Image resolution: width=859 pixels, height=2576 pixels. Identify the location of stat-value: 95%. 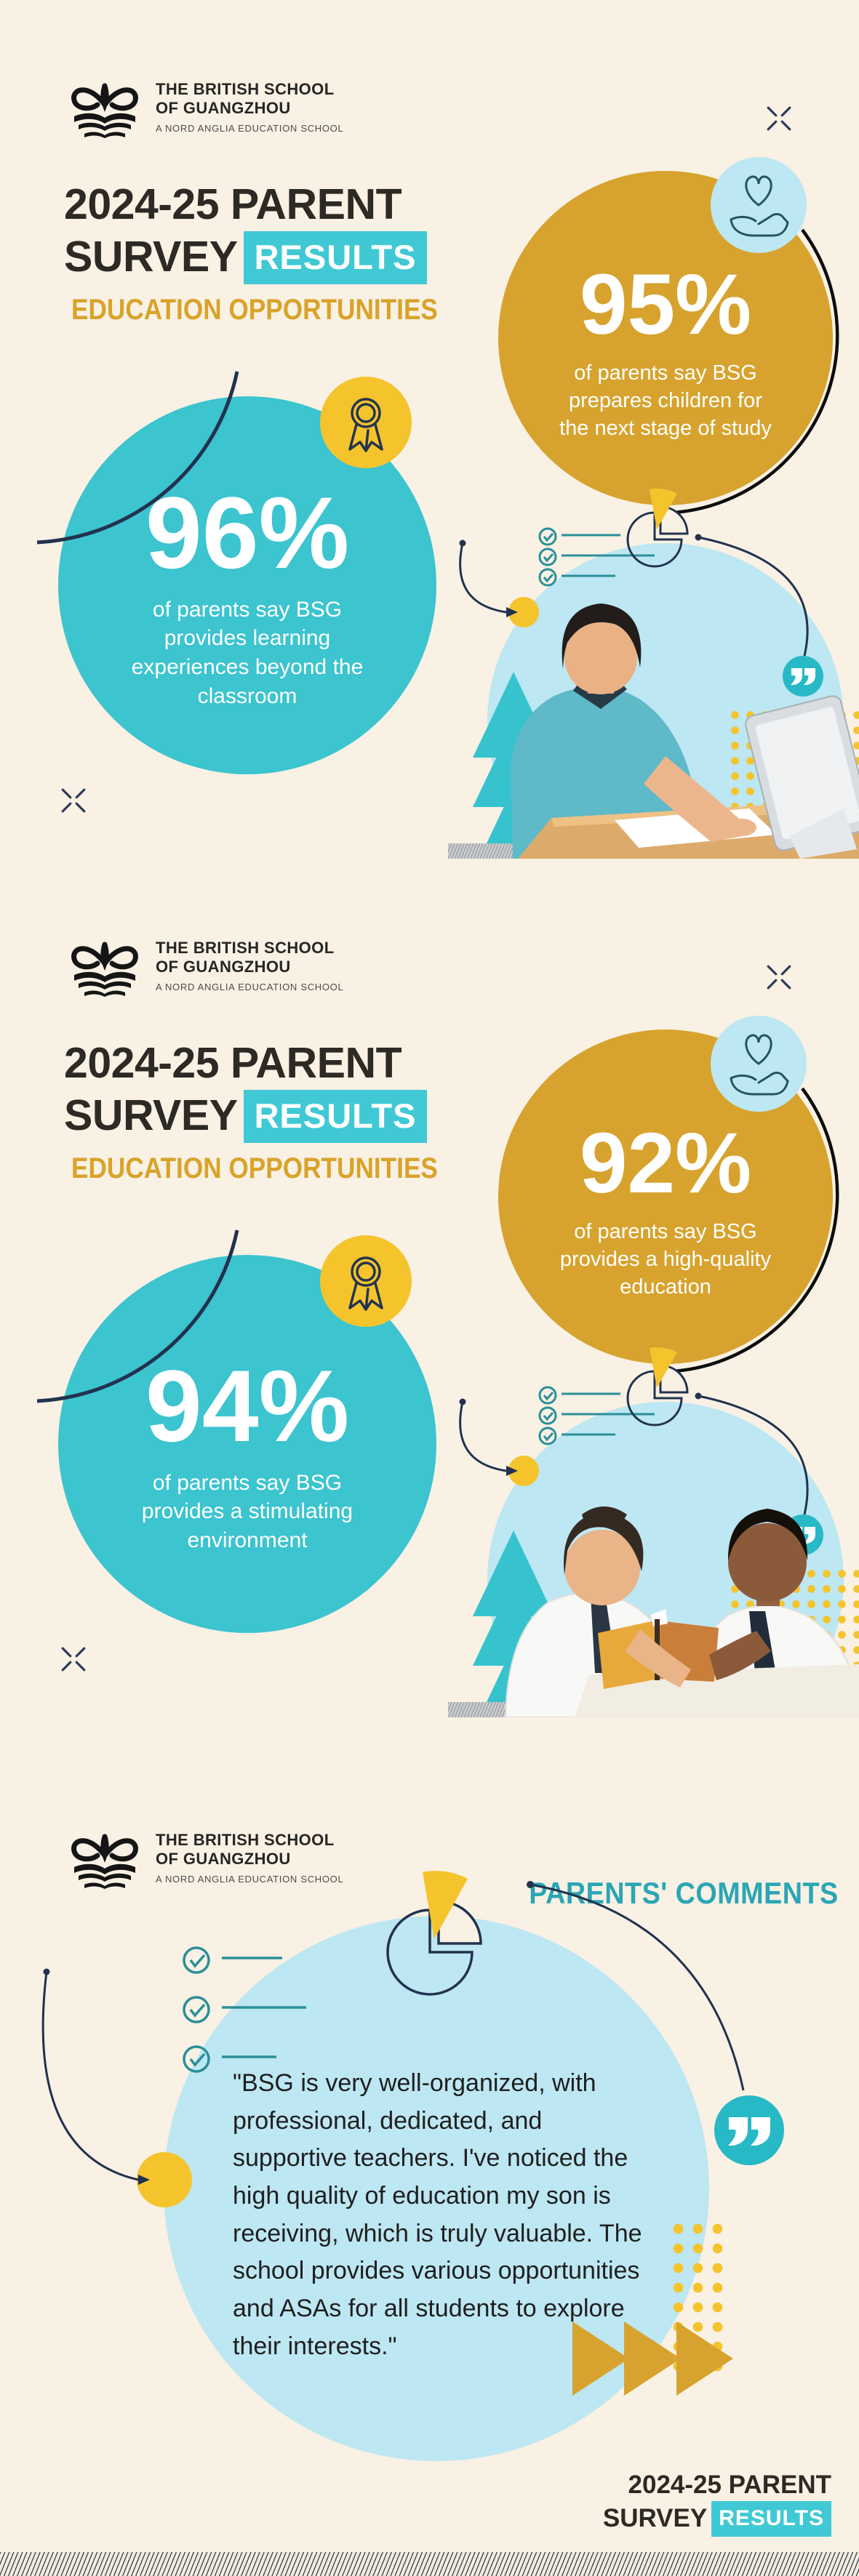
(665, 305).